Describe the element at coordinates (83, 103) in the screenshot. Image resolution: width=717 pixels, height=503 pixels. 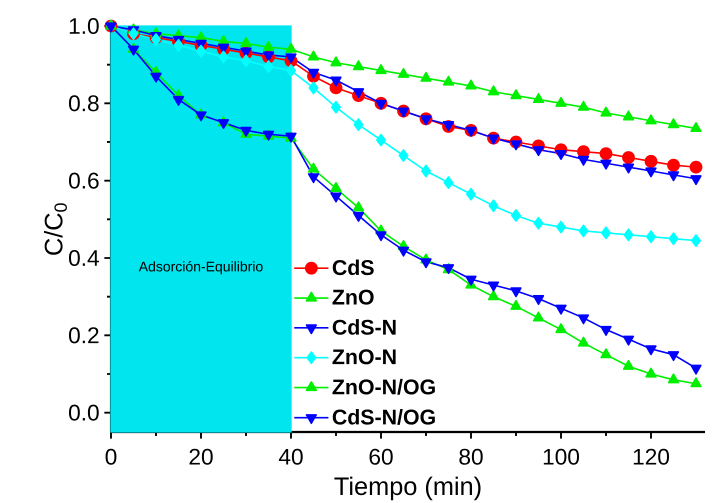
I see `y-tick-label: 0.8` at that location.